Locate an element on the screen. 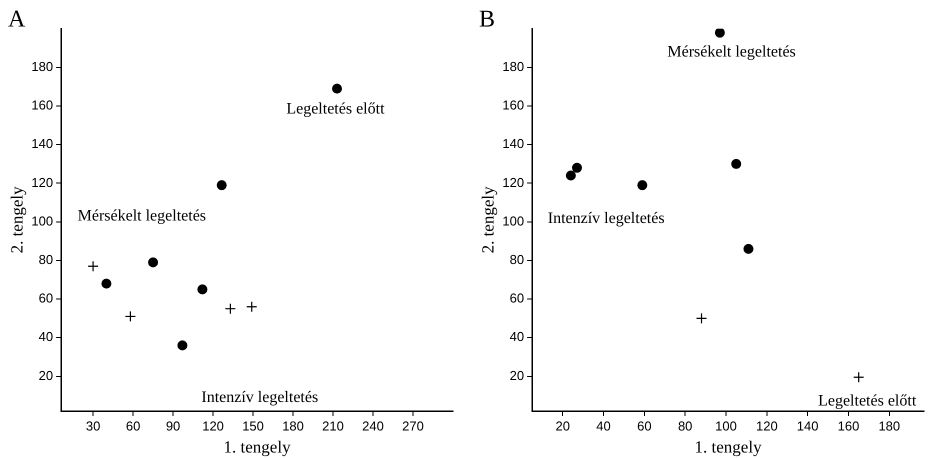 This screenshot has width=943, height=458. chart-title: A is located at coordinates (17, 19).